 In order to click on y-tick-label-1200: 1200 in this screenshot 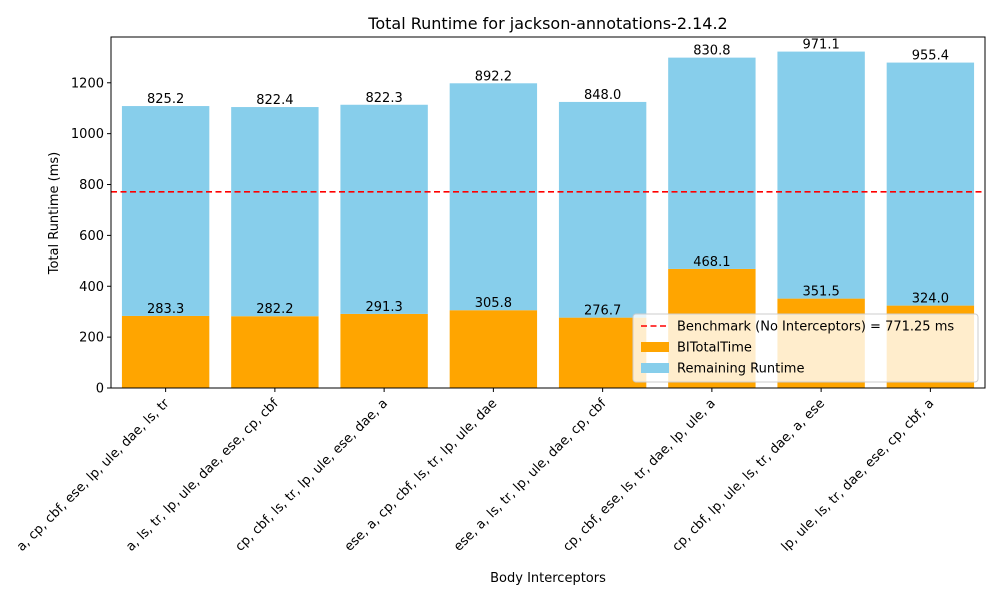, I will do `click(87, 83)`.